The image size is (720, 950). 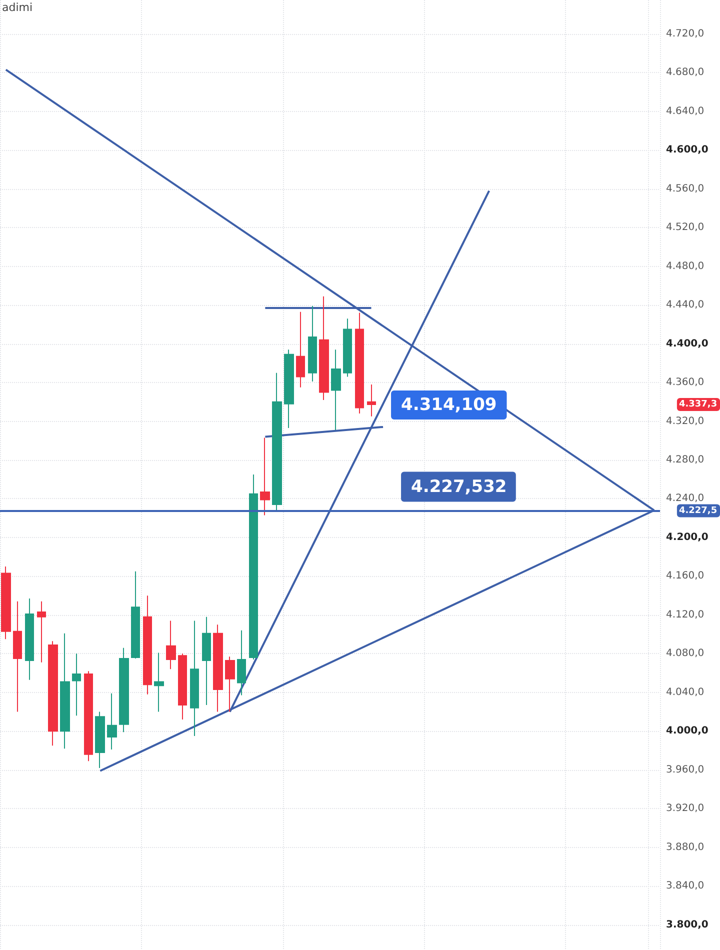 I want to click on y-tick-label: 4.440,0, so click(x=685, y=305).